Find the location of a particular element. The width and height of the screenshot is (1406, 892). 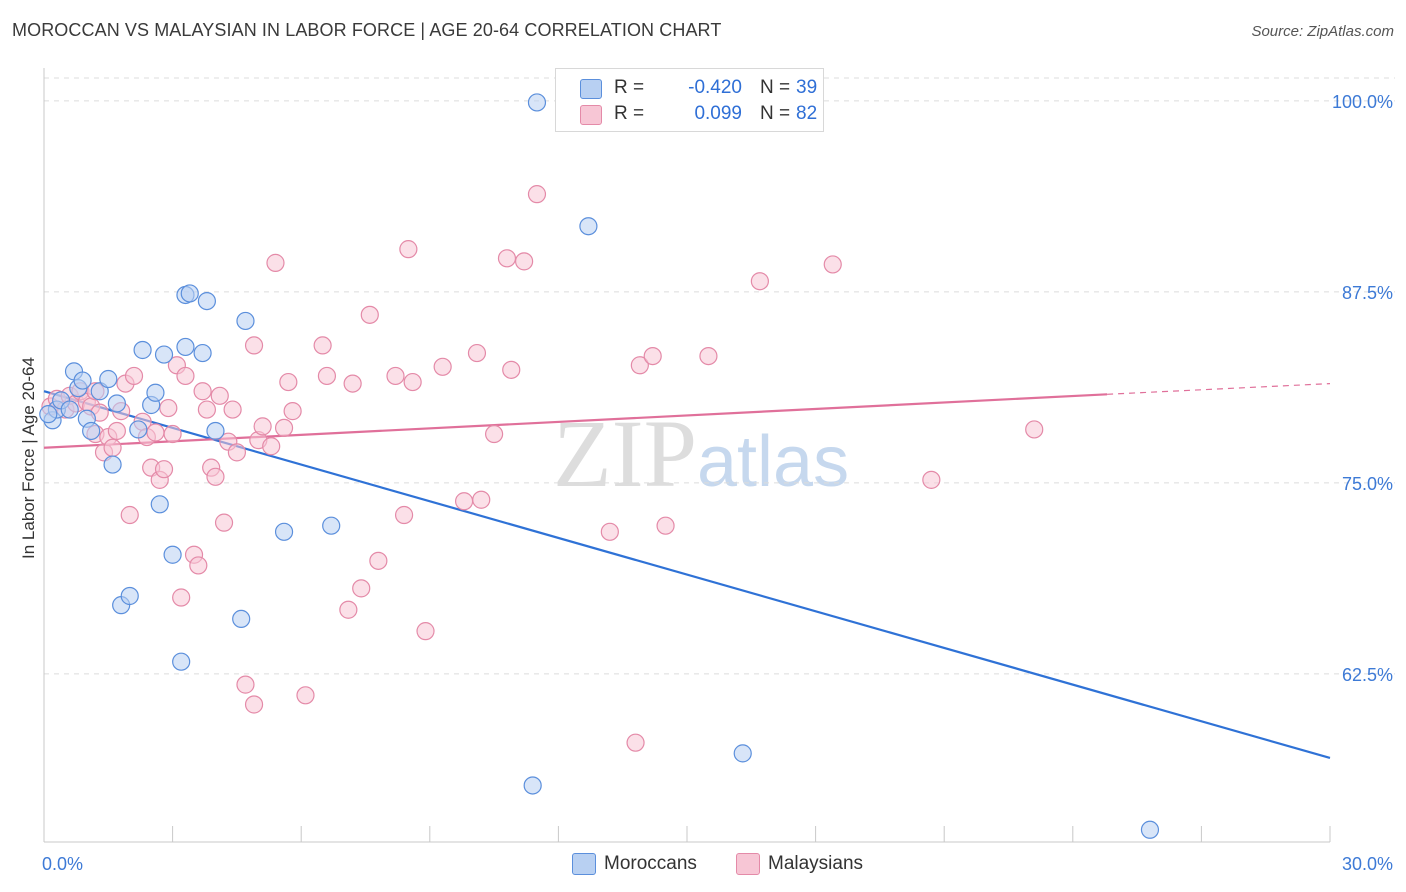

r-value-moroccans: -0.420 is located at coordinates (715, 87).